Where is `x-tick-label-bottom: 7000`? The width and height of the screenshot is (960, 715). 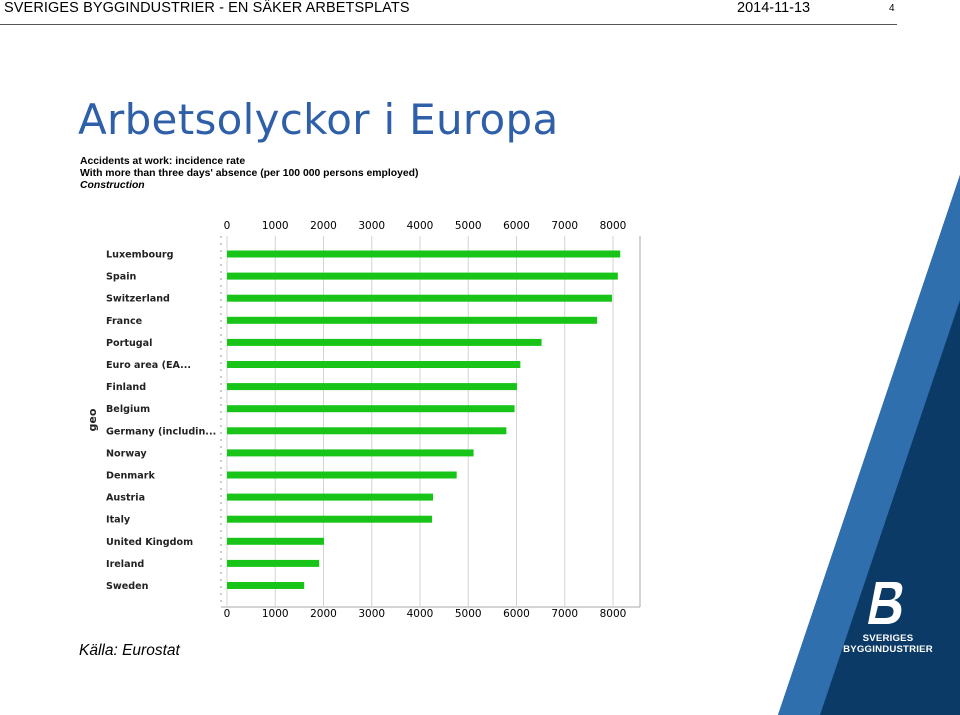 x-tick-label-bottom: 7000 is located at coordinates (564, 614).